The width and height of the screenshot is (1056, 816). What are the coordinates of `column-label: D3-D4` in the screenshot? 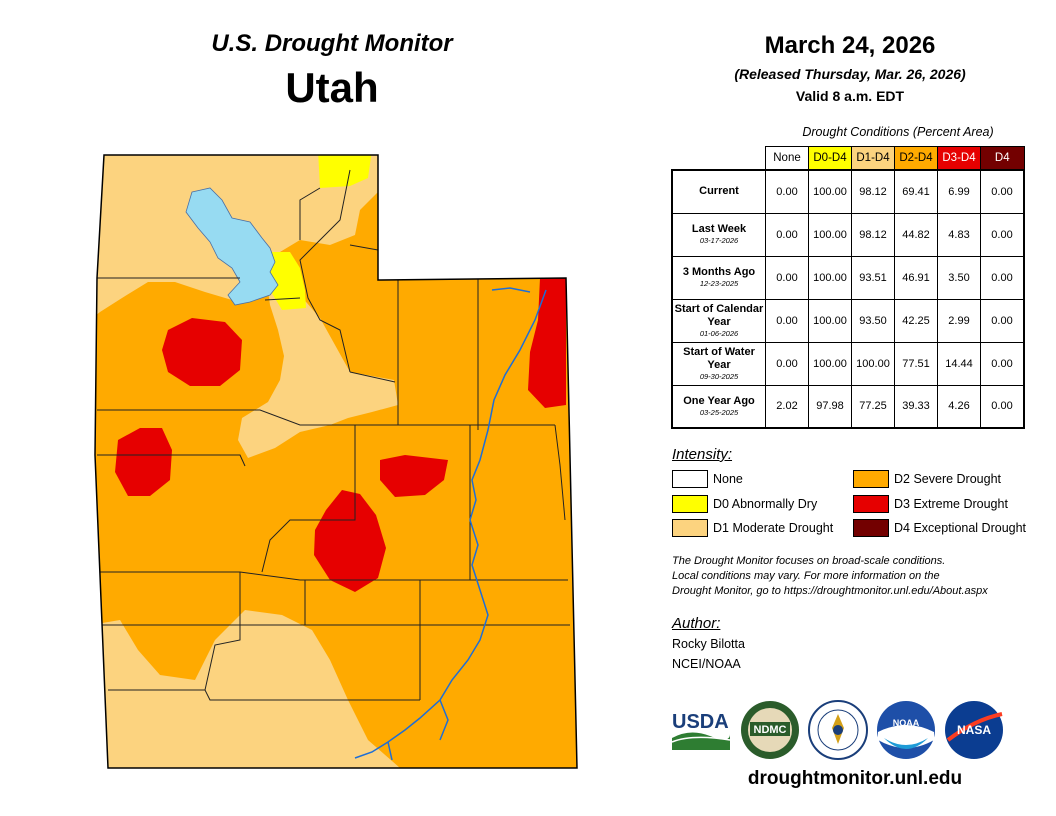 It's located at (959, 158).